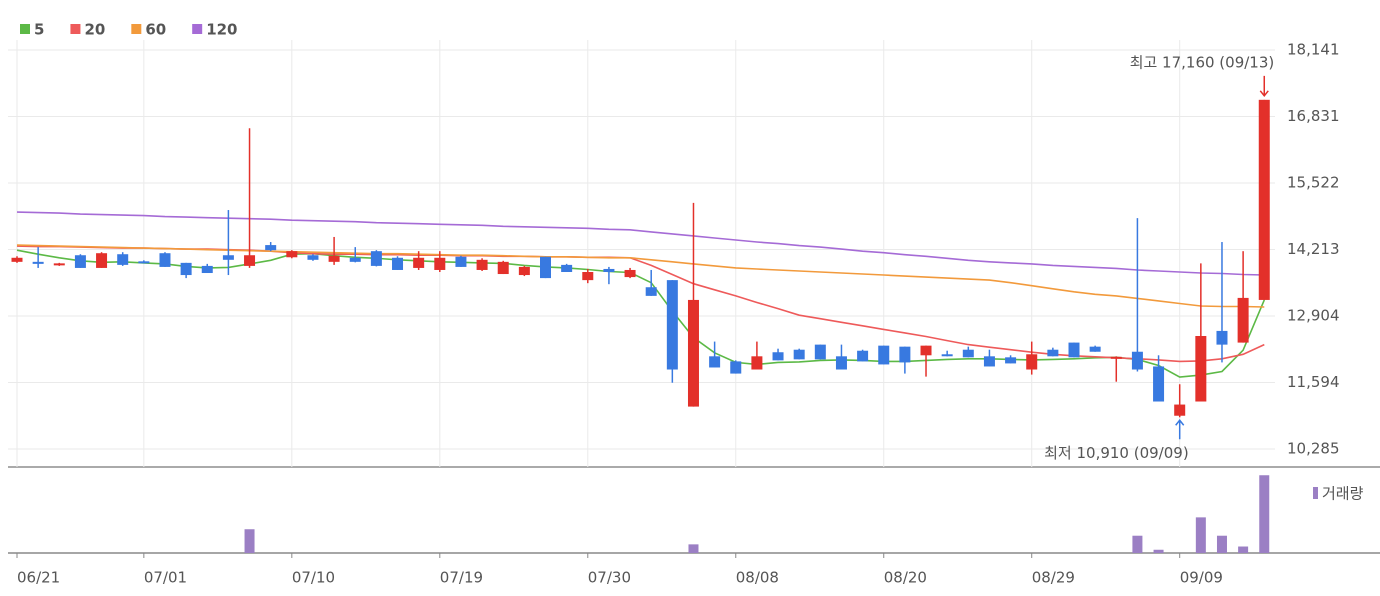 This screenshot has width=1380, height=596. Describe the element at coordinates (1313, 315) in the screenshot. I see `y-tick-label: 12,904` at that location.